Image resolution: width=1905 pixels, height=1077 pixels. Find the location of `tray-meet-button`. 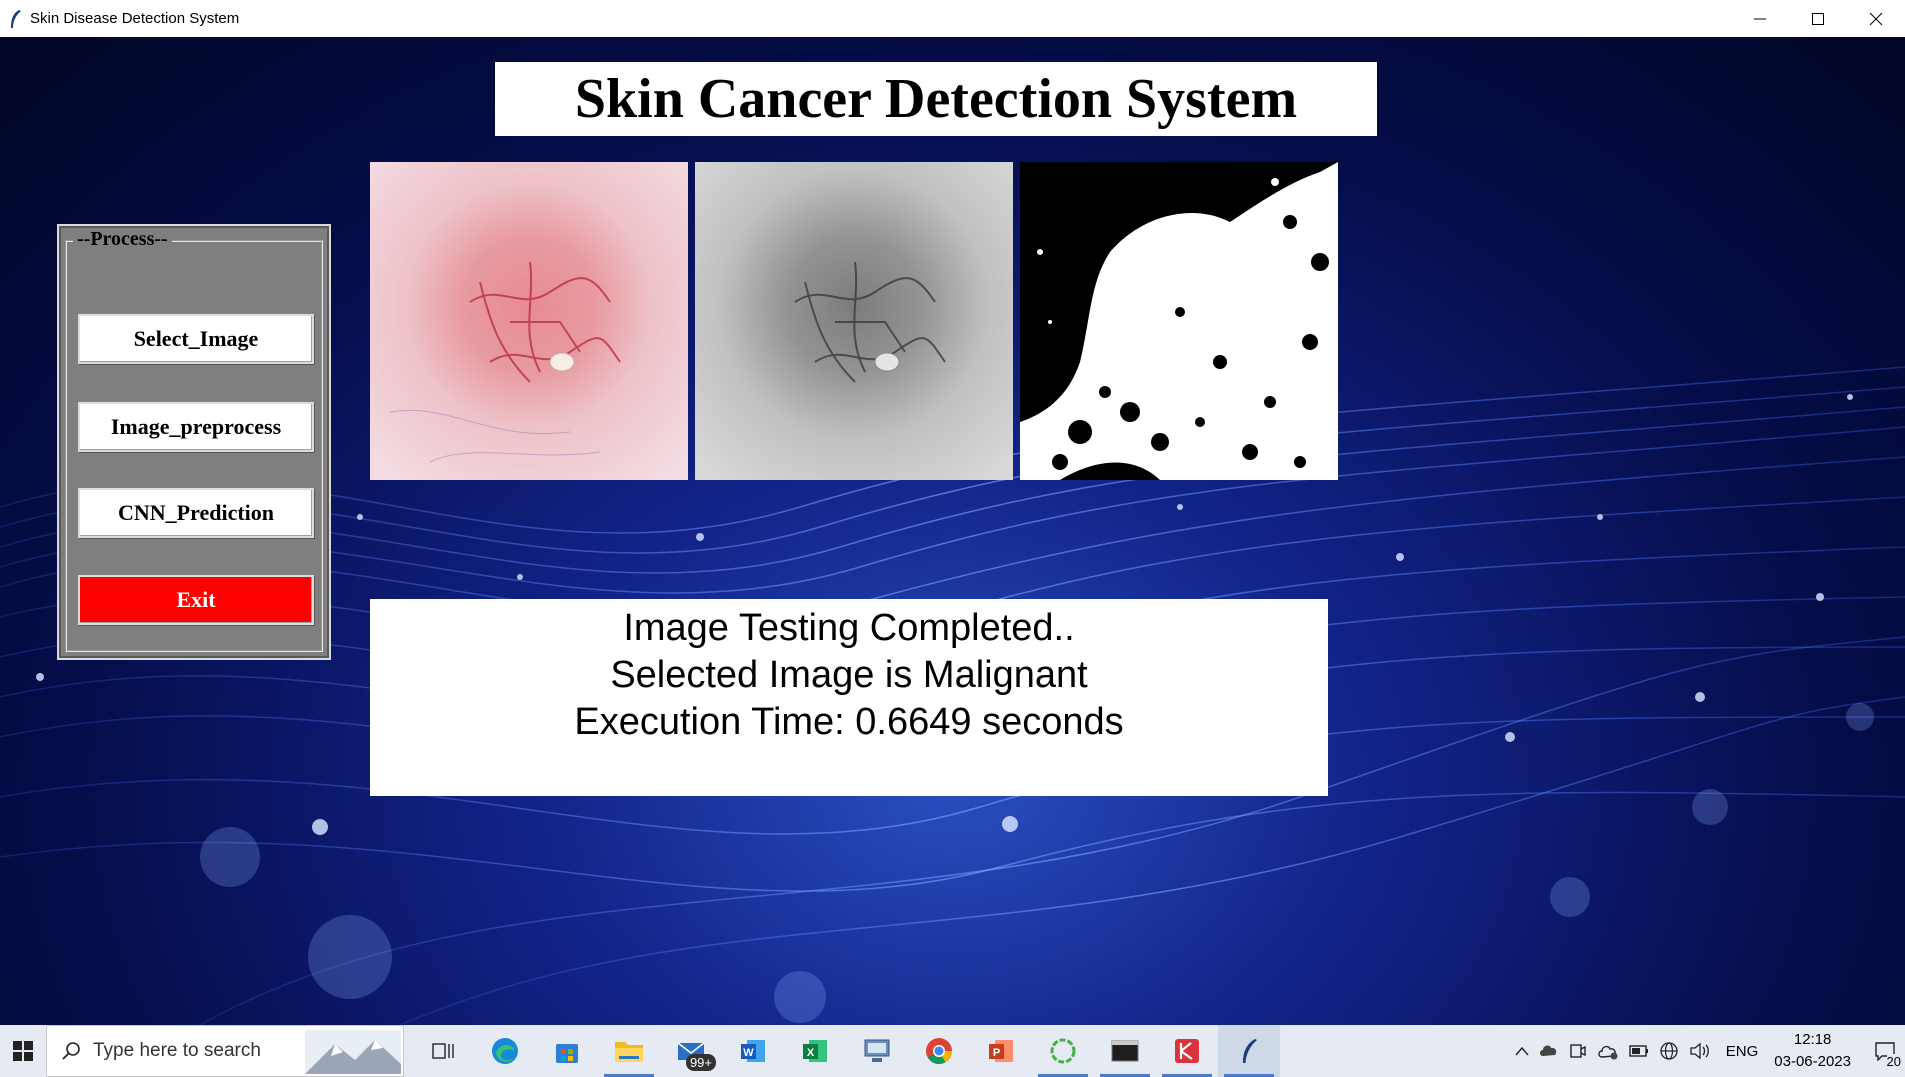

tray-meet-button is located at coordinates (1578, 1051).